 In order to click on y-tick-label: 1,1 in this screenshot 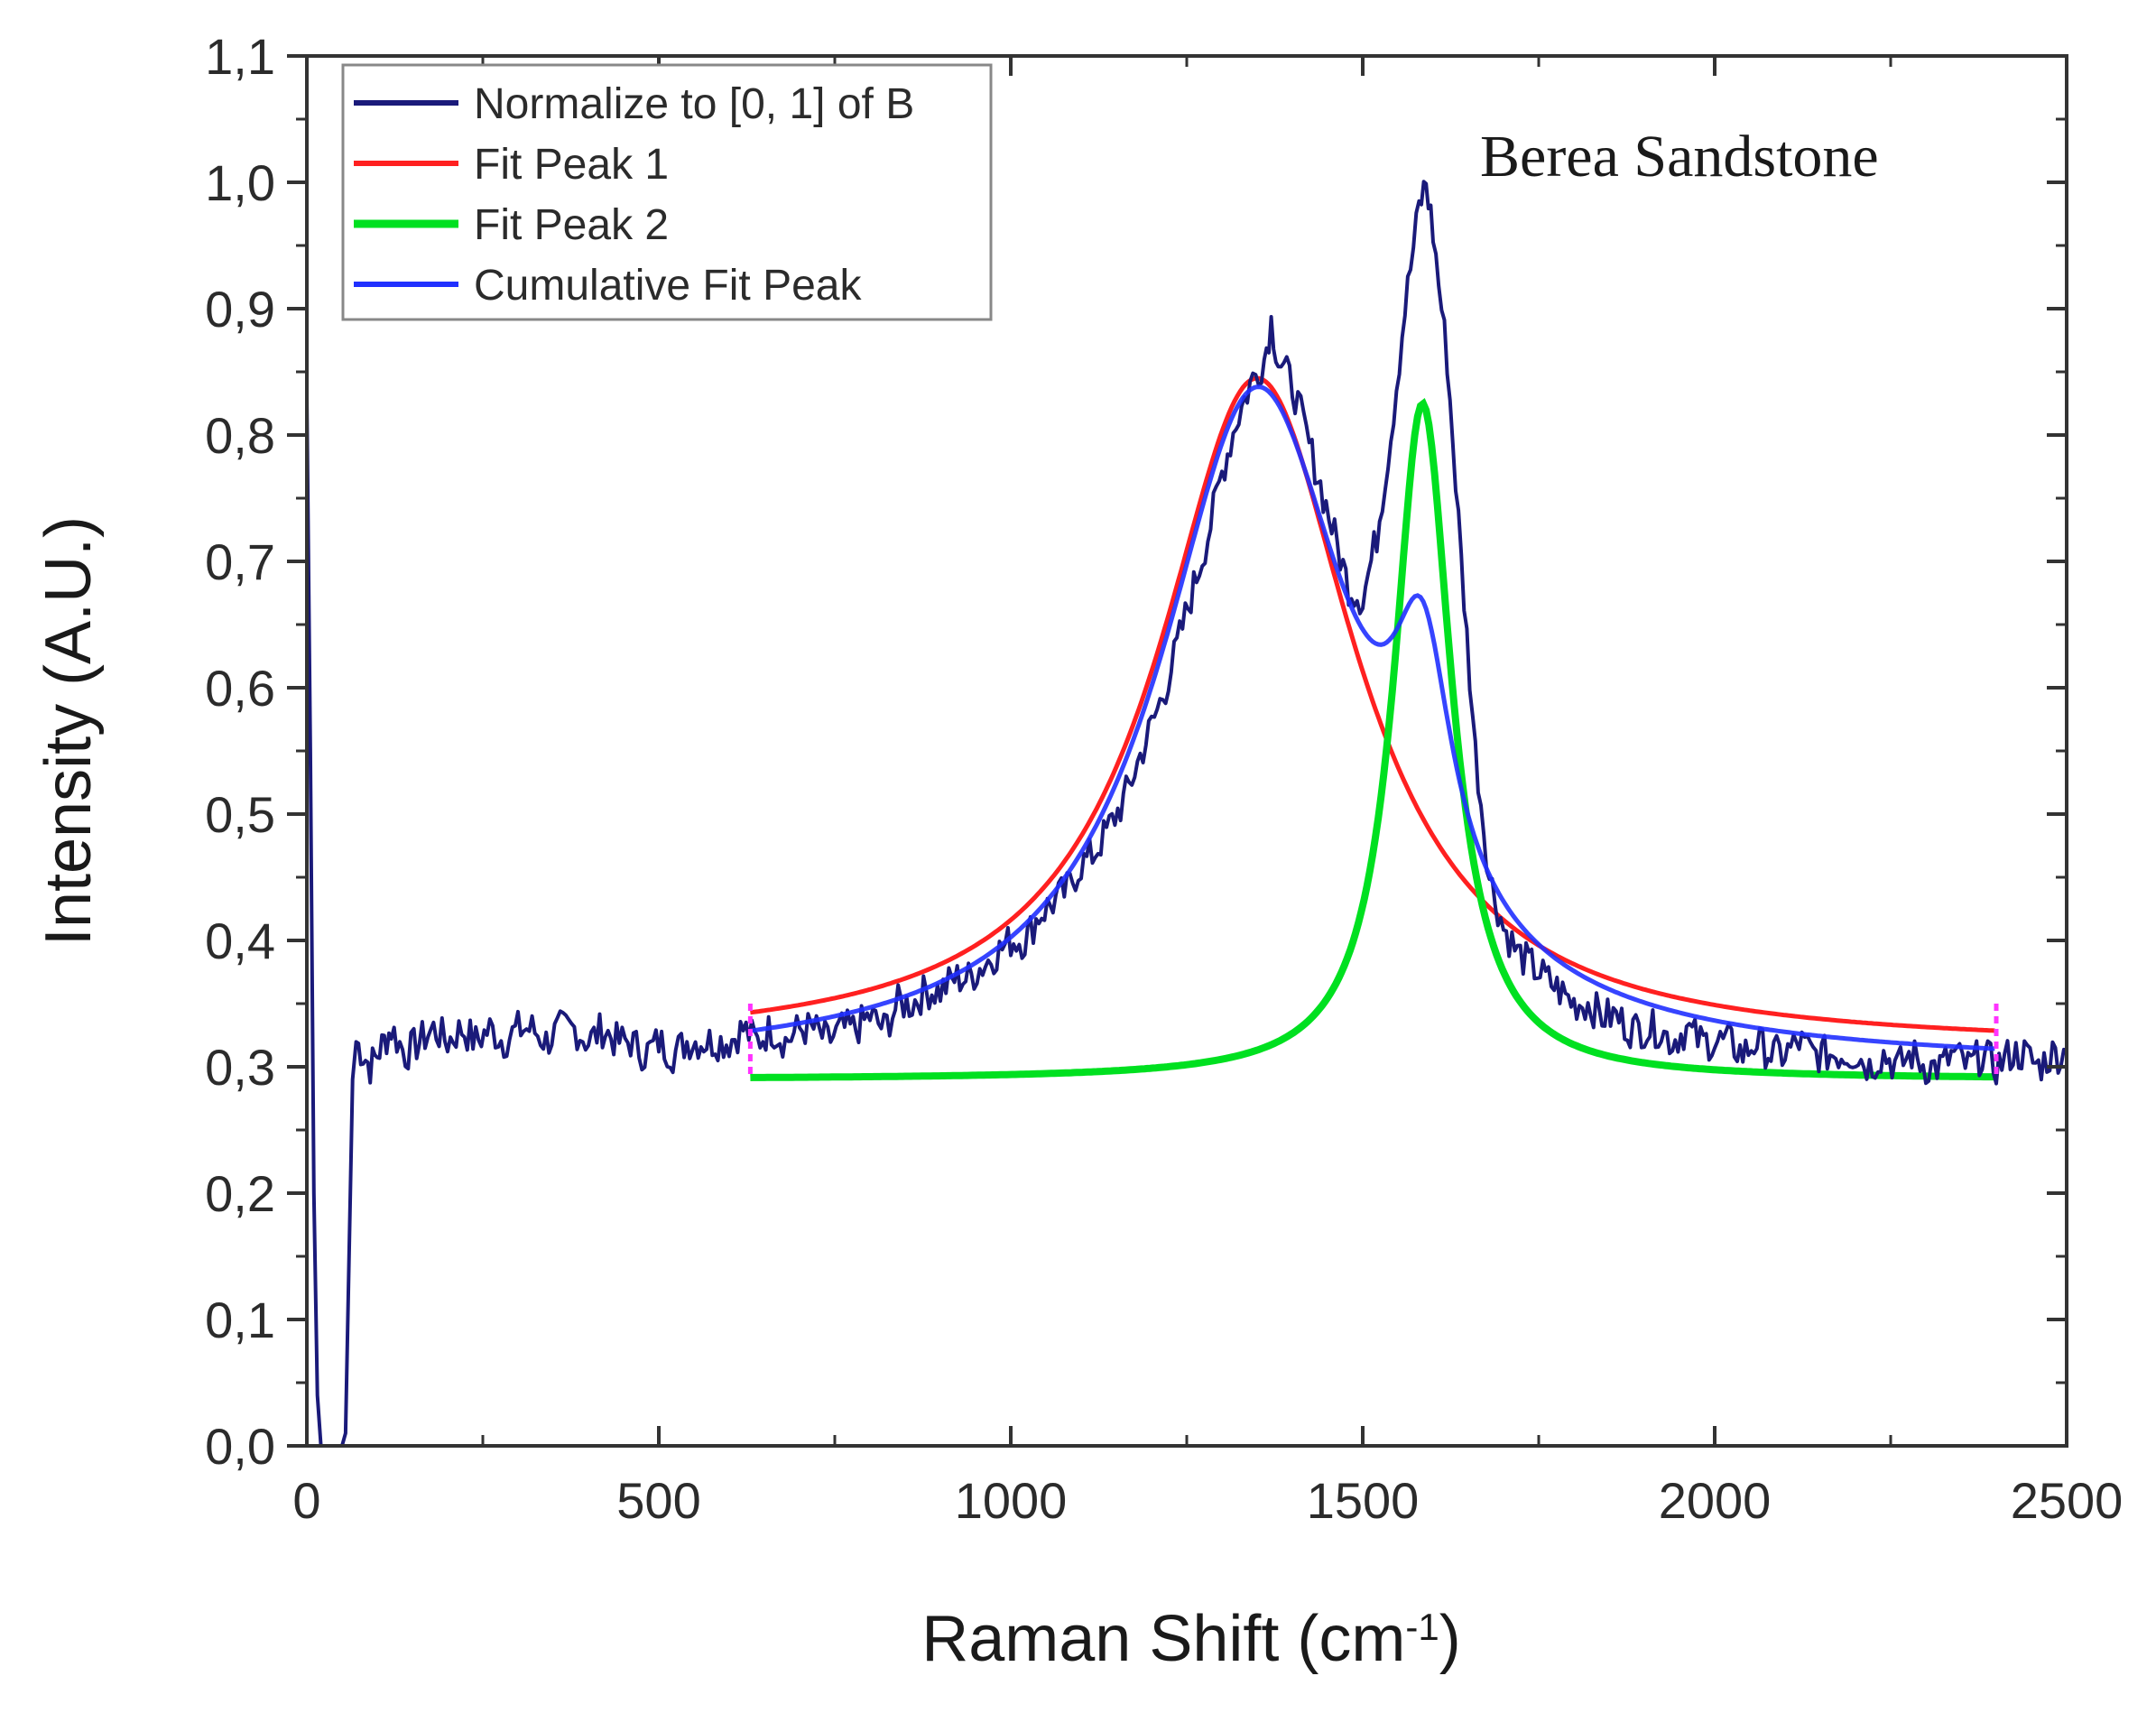, I will do `click(240, 56)`.